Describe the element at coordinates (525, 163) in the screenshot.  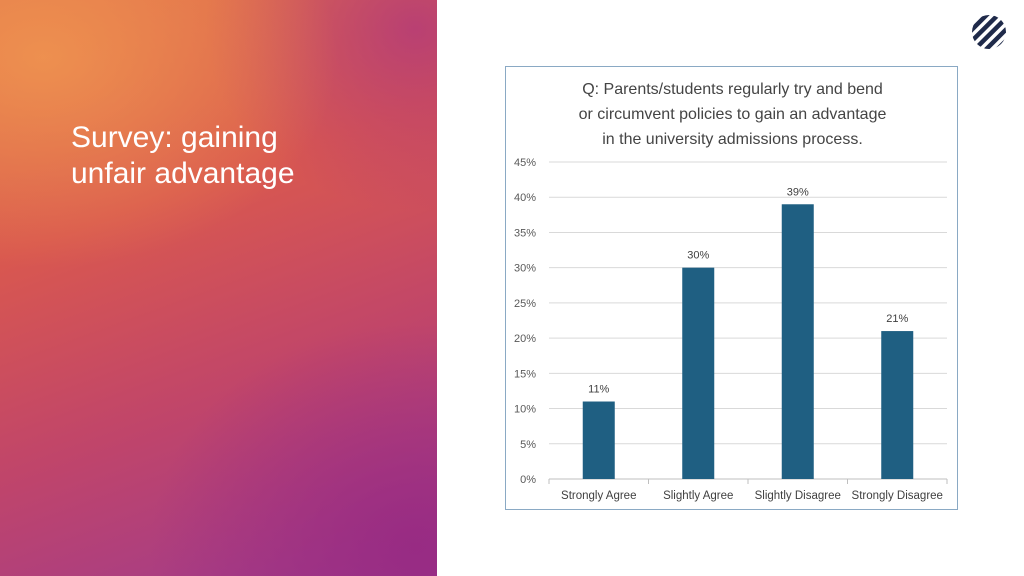
I see `y-tick-label: 45%` at that location.